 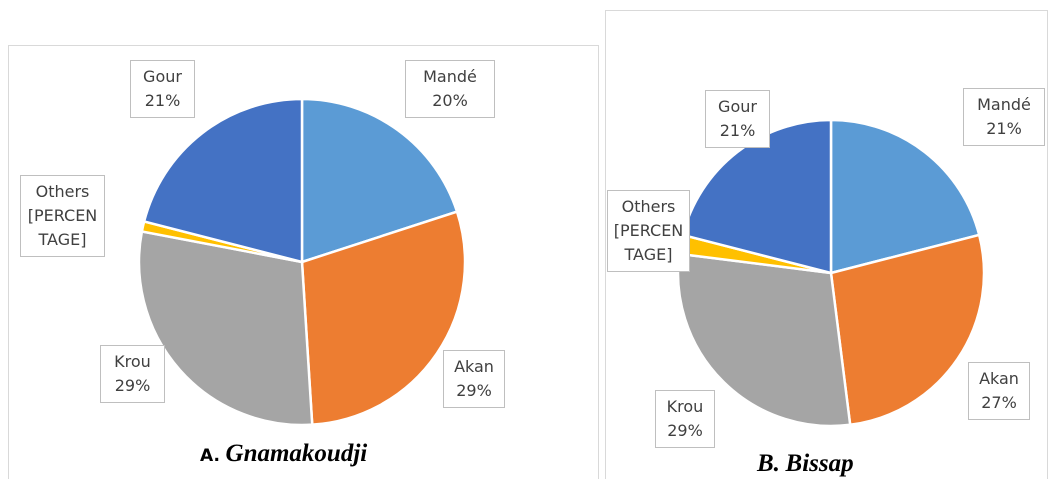 I want to click on title-prefix: B., so click(x=768, y=463).